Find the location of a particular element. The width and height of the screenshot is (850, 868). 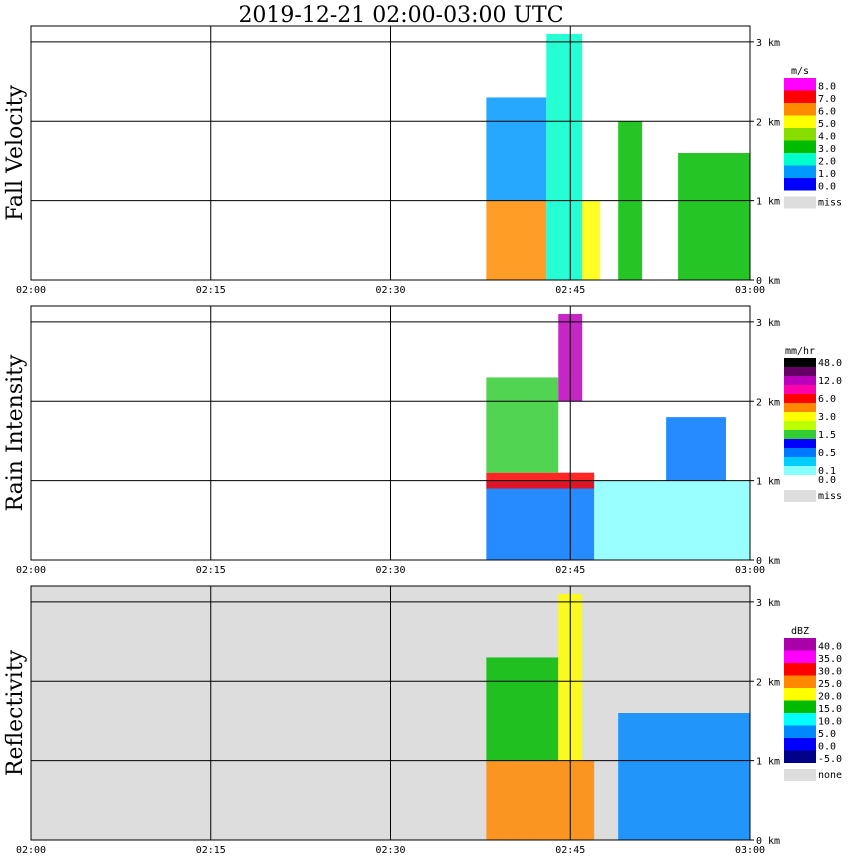

legend-label: 0.1 is located at coordinates (827, 471).